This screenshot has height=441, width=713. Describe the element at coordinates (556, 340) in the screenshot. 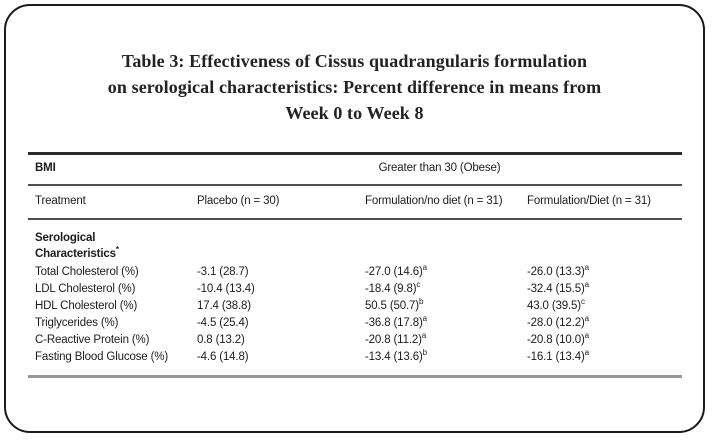

I see `cell-value: -20.8 (10.0)` at that location.